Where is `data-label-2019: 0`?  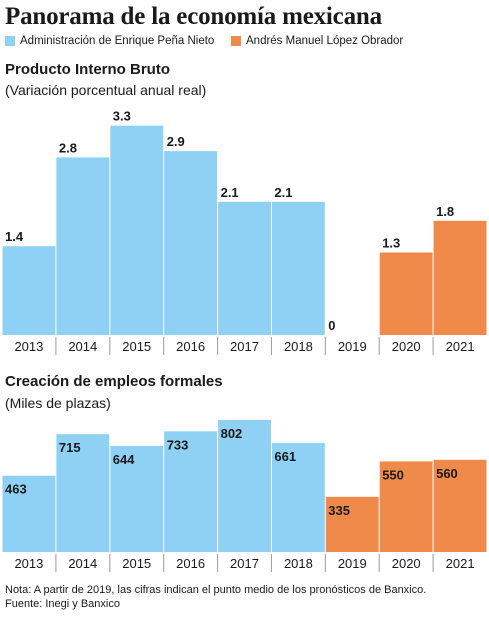 data-label-2019: 0 is located at coordinates (331, 325).